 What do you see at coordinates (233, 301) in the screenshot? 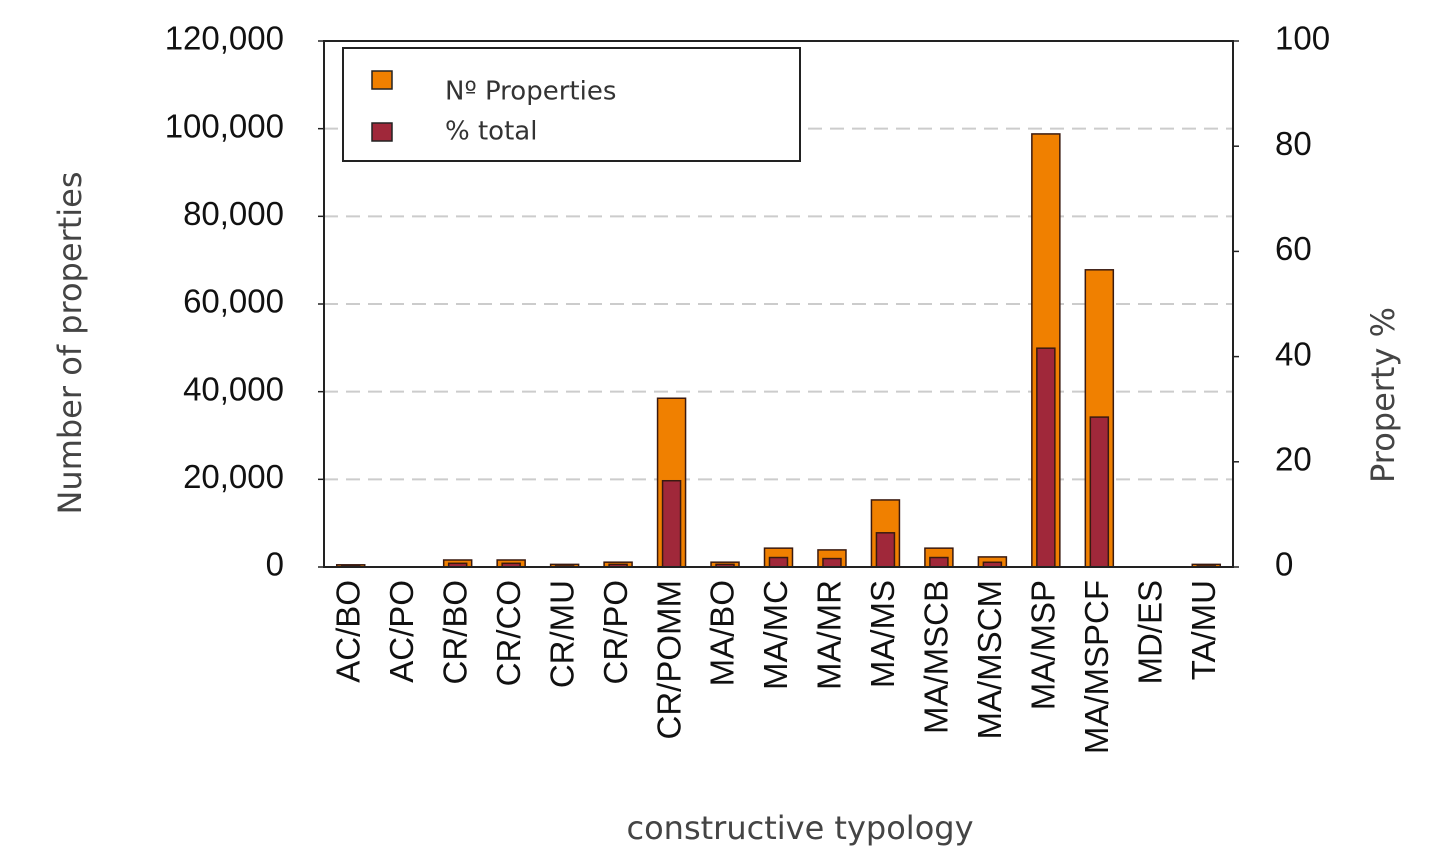
I see `y-tick-label: 60,000` at bounding box center [233, 301].